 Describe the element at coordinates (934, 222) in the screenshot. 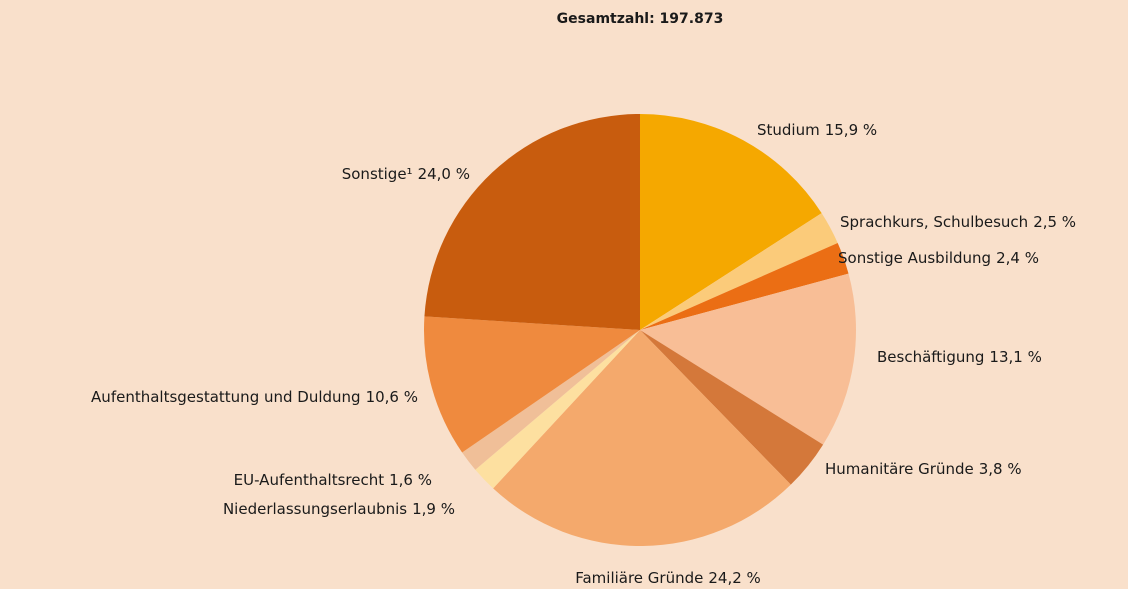

I see `category-label: Sprachkurs, Schulbesuch` at that location.